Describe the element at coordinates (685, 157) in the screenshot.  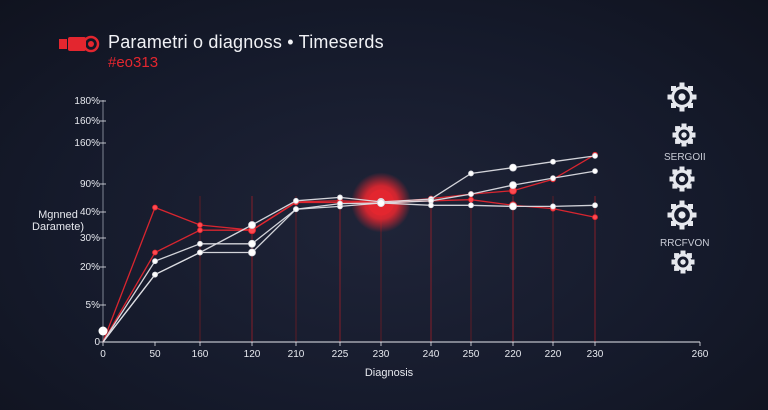
I see `side-label: SERGOII` at that location.